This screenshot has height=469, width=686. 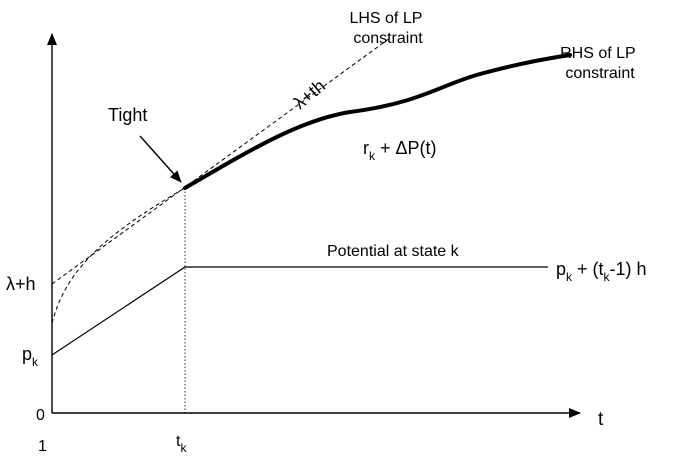 What do you see at coordinates (601, 419) in the screenshot?
I see `x-axis-label: t` at bounding box center [601, 419].